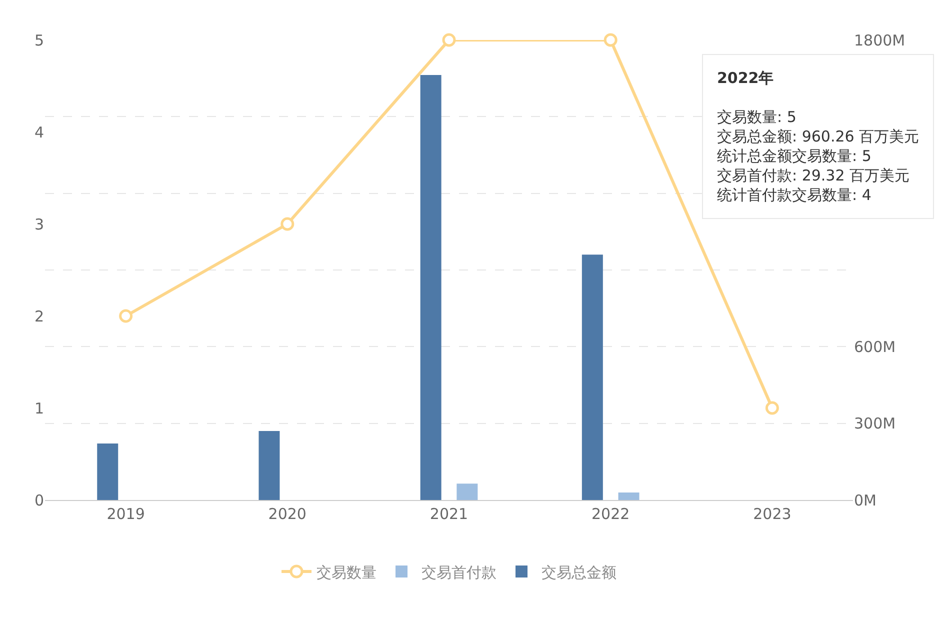 Image resolution: width=943 pixels, height=617 pixels. I want to click on y-tick-label: 2, so click(39, 316).